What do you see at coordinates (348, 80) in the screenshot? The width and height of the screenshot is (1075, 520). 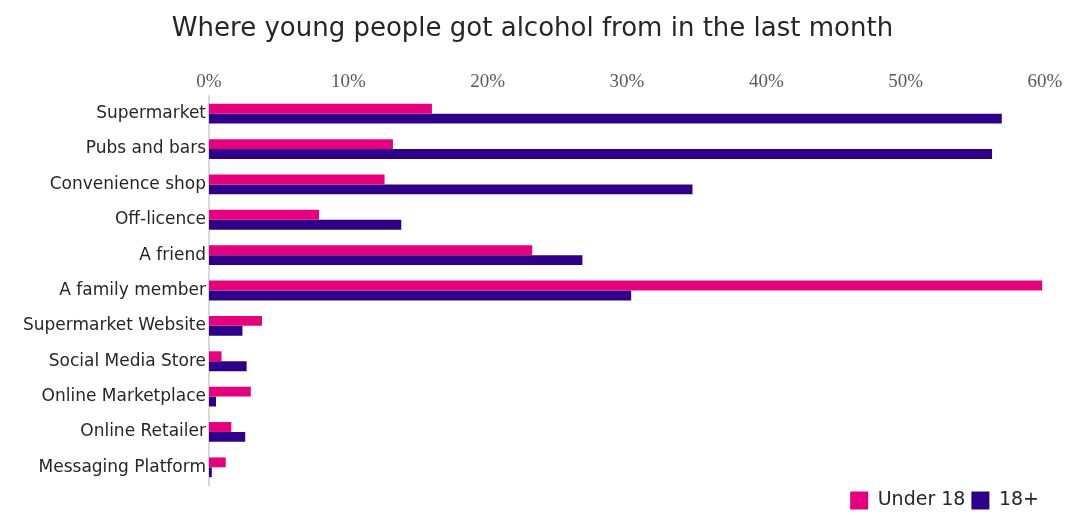 I see `x-tick-label: 10%` at bounding box center [348, 80].